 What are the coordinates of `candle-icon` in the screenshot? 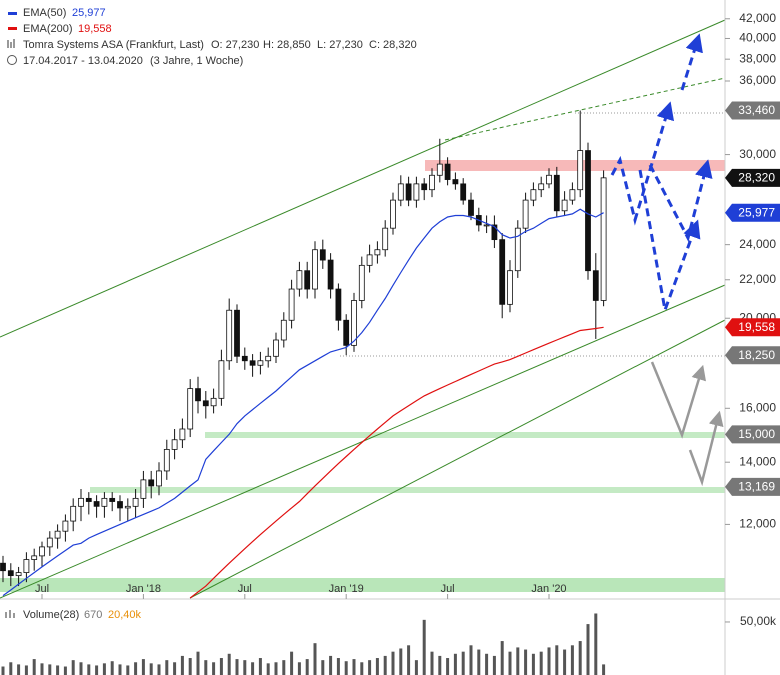 It's located at (11, 43).